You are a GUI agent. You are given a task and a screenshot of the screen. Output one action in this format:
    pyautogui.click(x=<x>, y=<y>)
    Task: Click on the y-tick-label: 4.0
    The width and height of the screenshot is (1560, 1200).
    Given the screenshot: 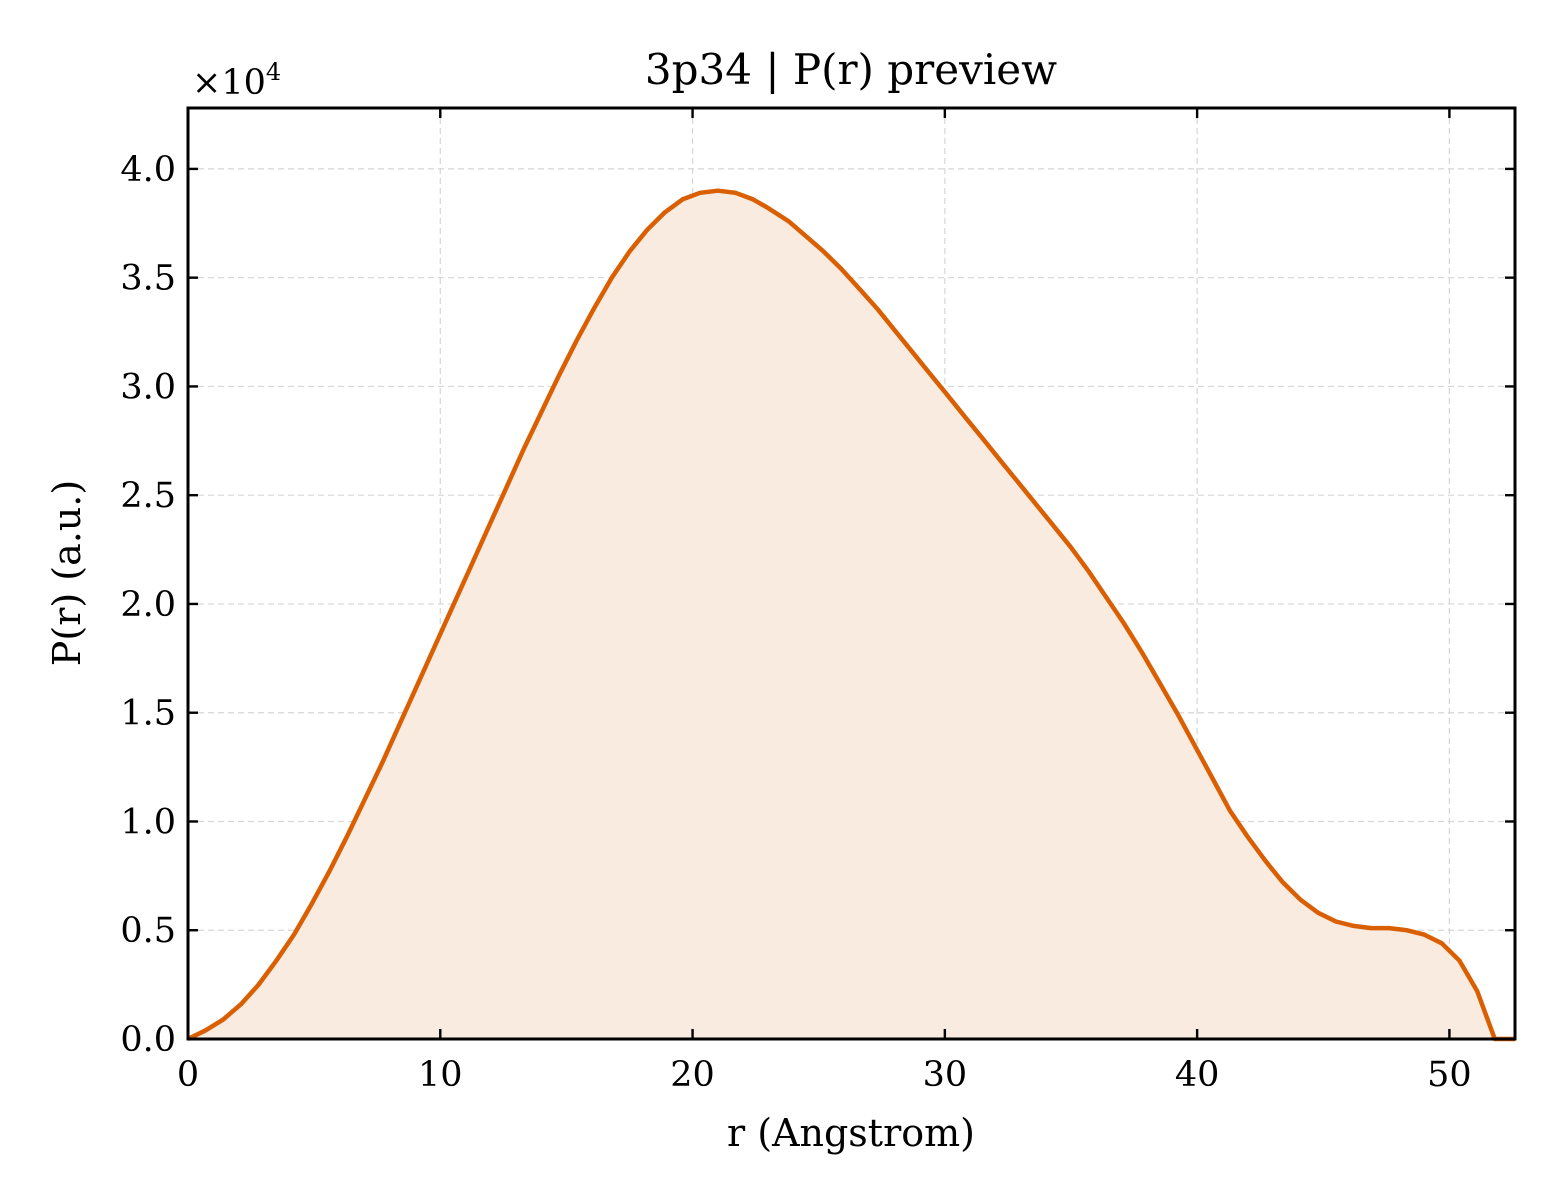 What is the action you would take?
    pyautogui.click(x=148, y=170)
    